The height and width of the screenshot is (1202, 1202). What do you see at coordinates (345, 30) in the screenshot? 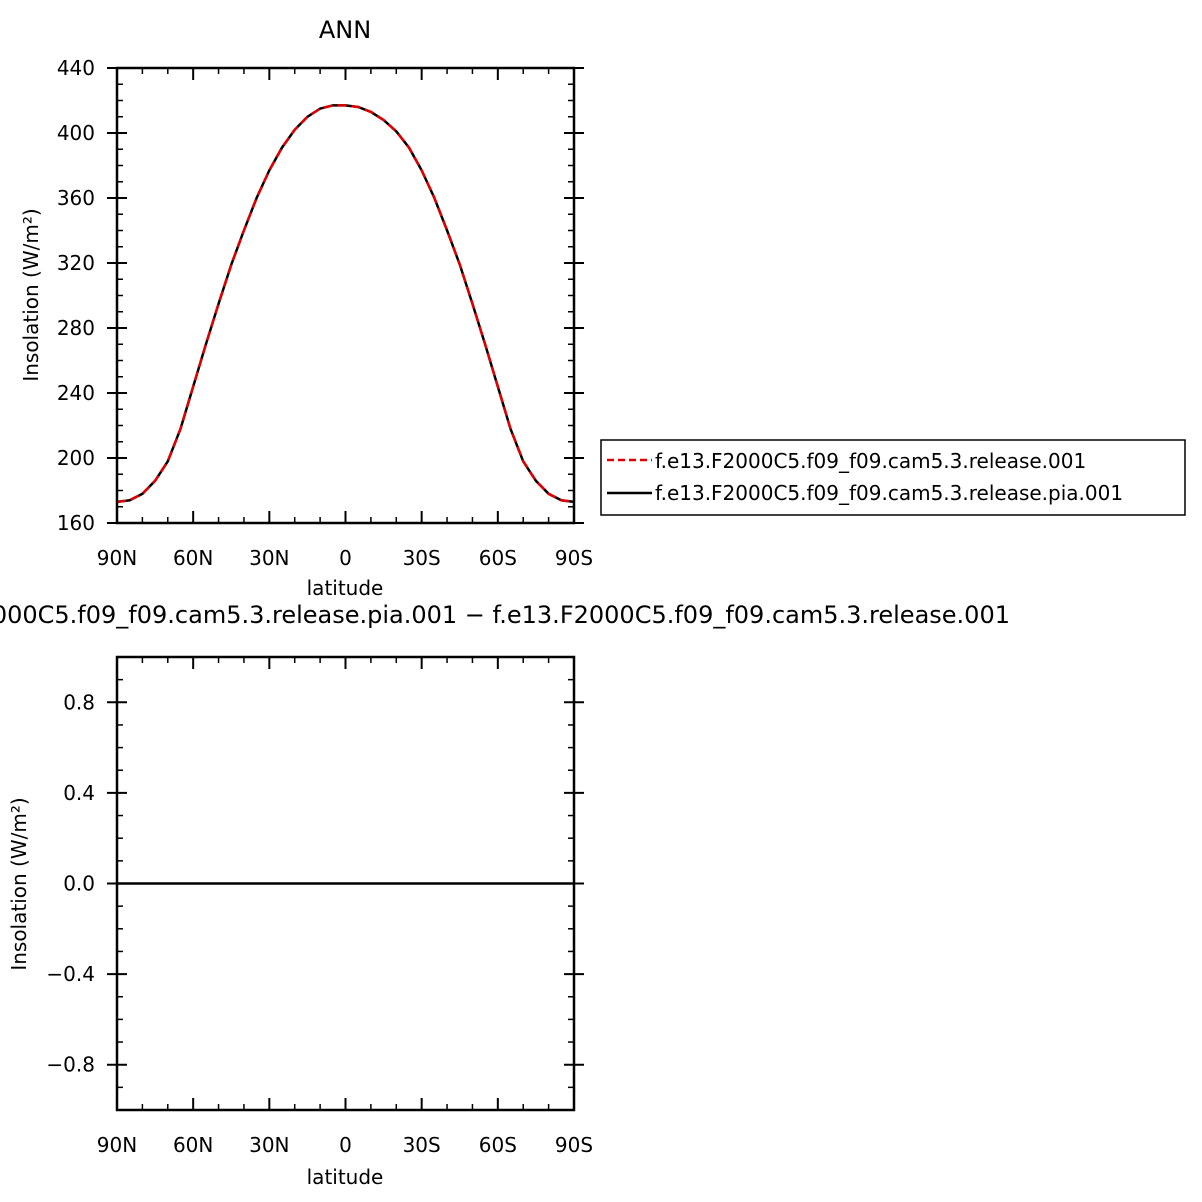
I see `top-panel-title: ANN` at bounding box center [345, 30].